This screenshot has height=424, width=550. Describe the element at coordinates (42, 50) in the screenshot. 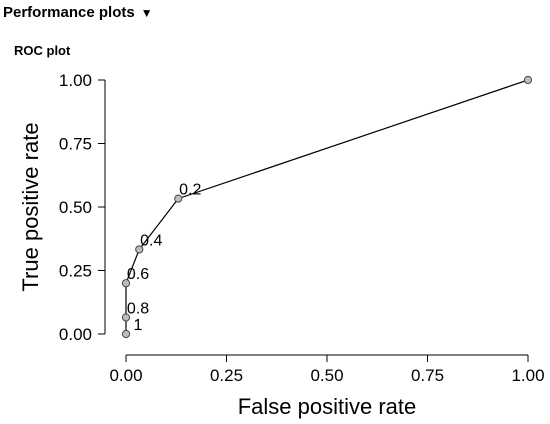

I see `plot-title: ROC plot` at that location.